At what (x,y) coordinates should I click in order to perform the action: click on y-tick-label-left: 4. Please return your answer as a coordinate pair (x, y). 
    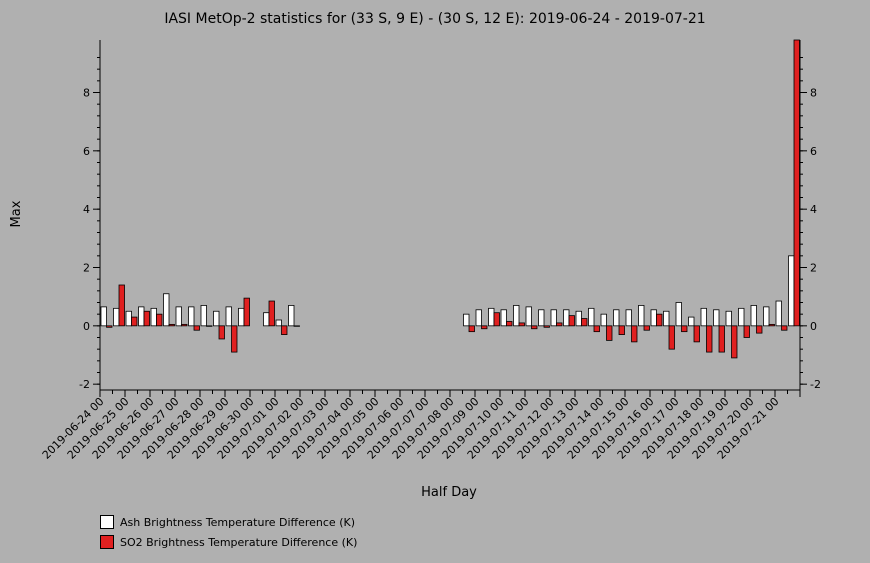
    Looking at the image, I should click on (86, 209).